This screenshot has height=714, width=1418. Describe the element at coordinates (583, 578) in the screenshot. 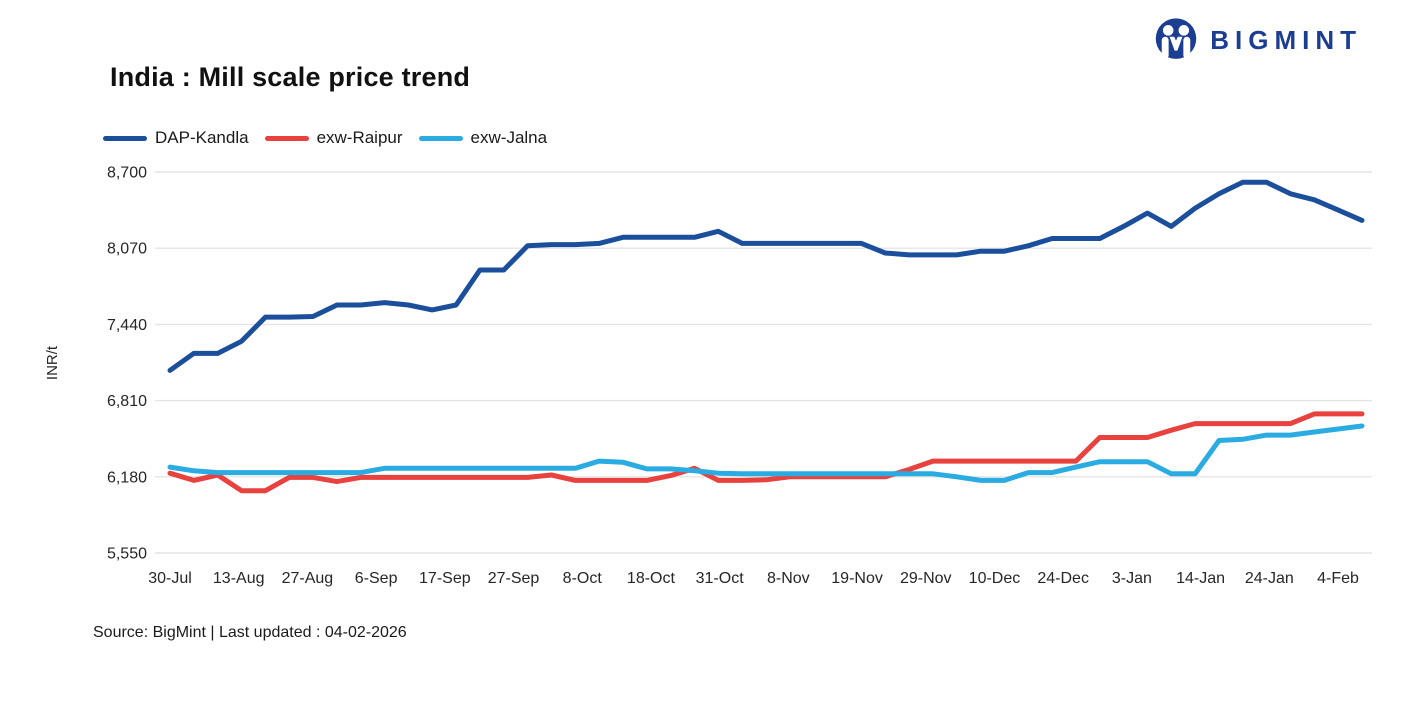

I see `x-tick-label: 8-Oct` at that location.